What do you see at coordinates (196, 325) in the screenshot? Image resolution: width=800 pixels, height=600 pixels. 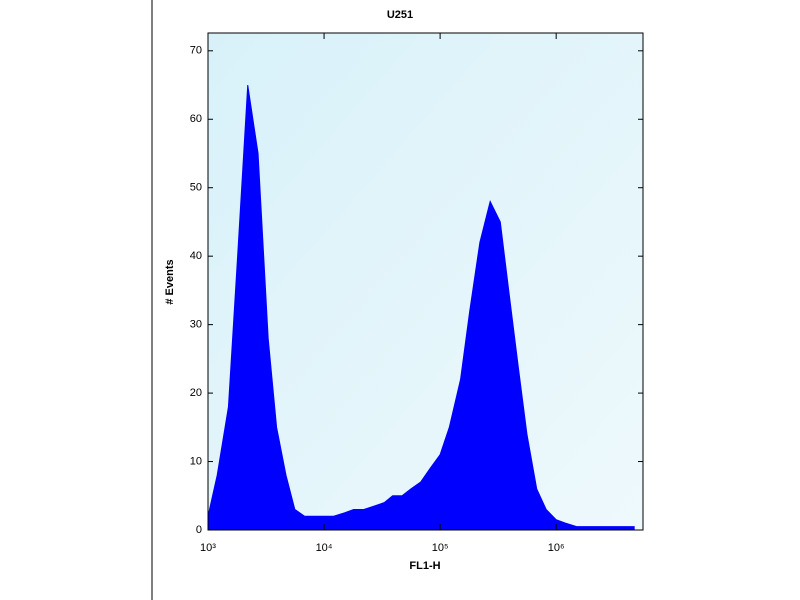 I see `y-tick-label: 30` at bounding box center [196, 325].